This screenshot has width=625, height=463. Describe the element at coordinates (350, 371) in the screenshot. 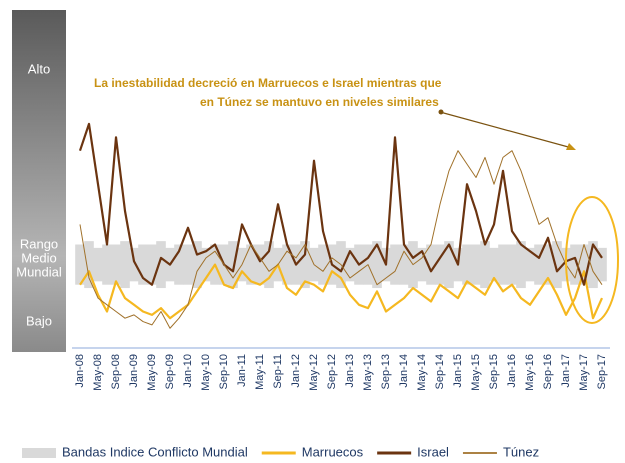

I see `x-tick-label: Jan-13` at that location.